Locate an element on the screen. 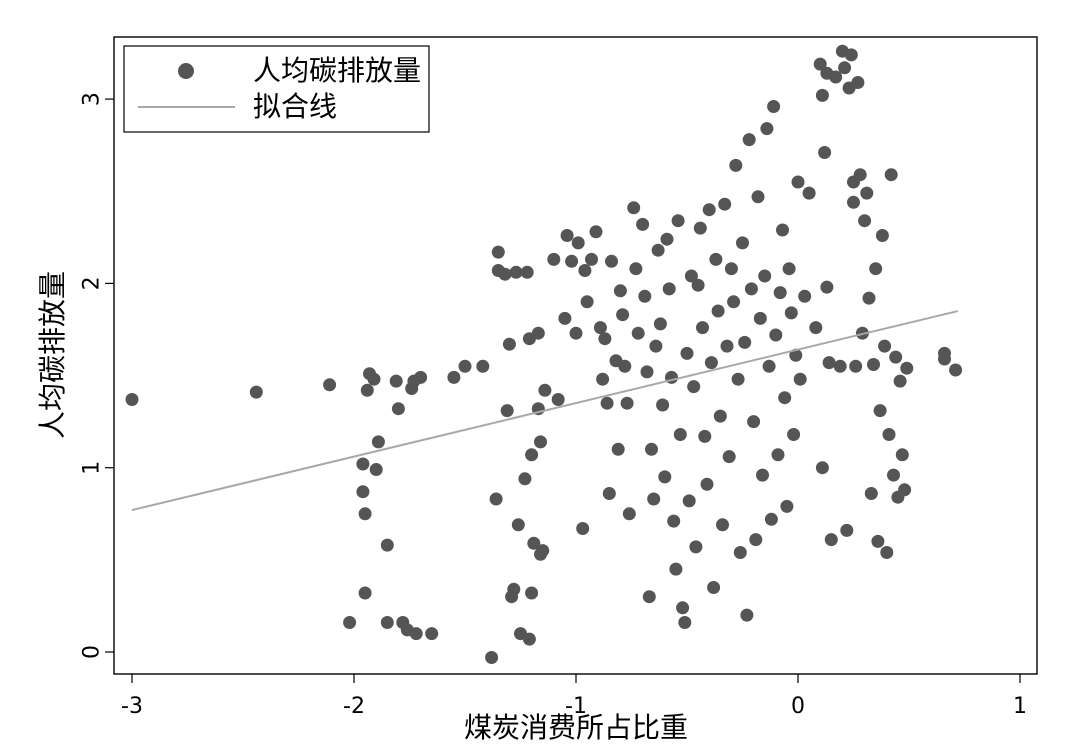  x-tick-label: -1 is located at coordinates (576, 706).